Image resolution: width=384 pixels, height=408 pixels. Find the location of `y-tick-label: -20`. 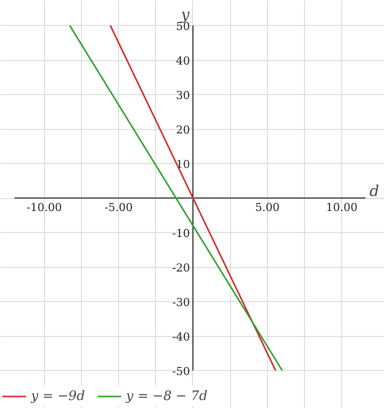

y-tick-label: -20 is located at coordinates (181, 268).